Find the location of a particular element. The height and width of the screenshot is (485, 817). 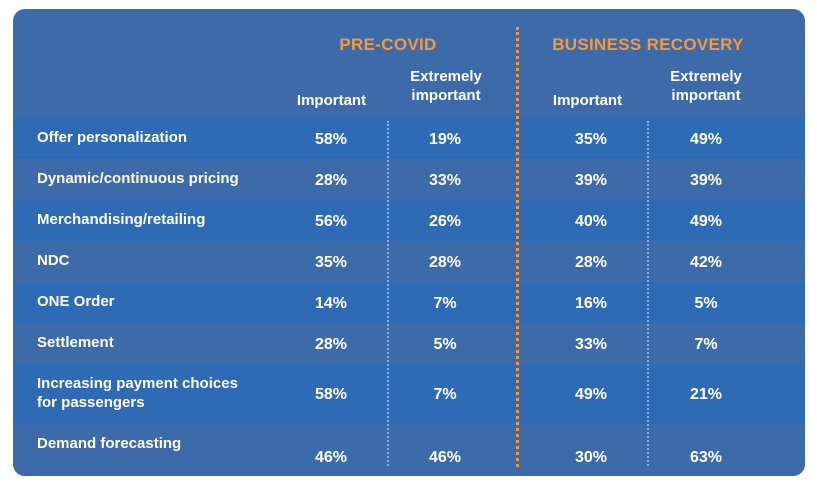

data-cell: 42% is located at coordinates (706, 262).